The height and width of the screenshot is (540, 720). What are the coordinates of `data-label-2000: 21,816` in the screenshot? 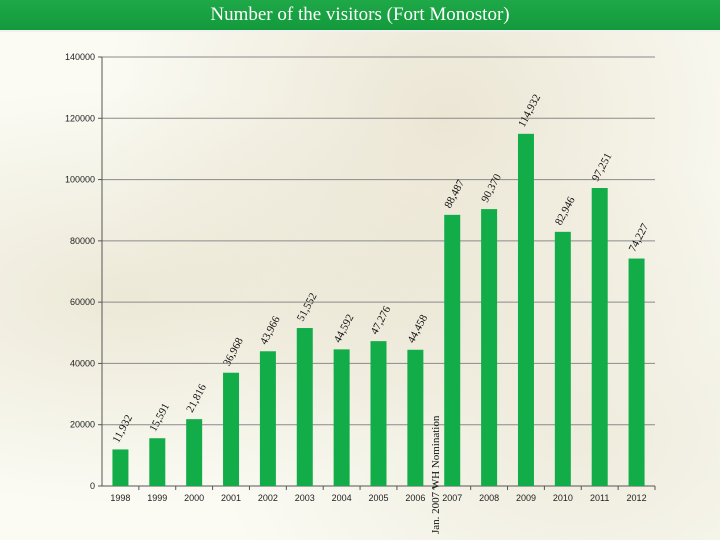 It's located at (196, 398).